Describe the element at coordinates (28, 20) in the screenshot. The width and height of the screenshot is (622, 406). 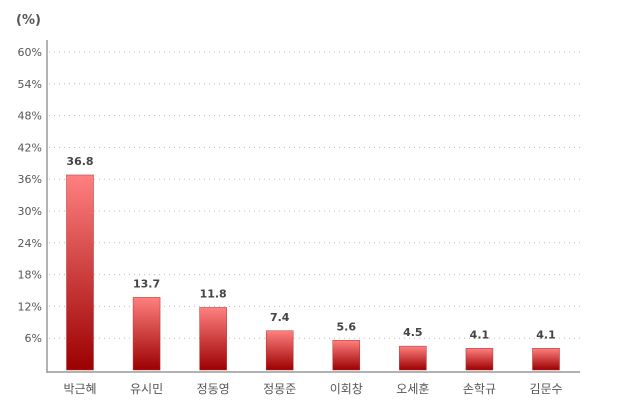
I see `y-axis-unit-label: (%)` at that location.